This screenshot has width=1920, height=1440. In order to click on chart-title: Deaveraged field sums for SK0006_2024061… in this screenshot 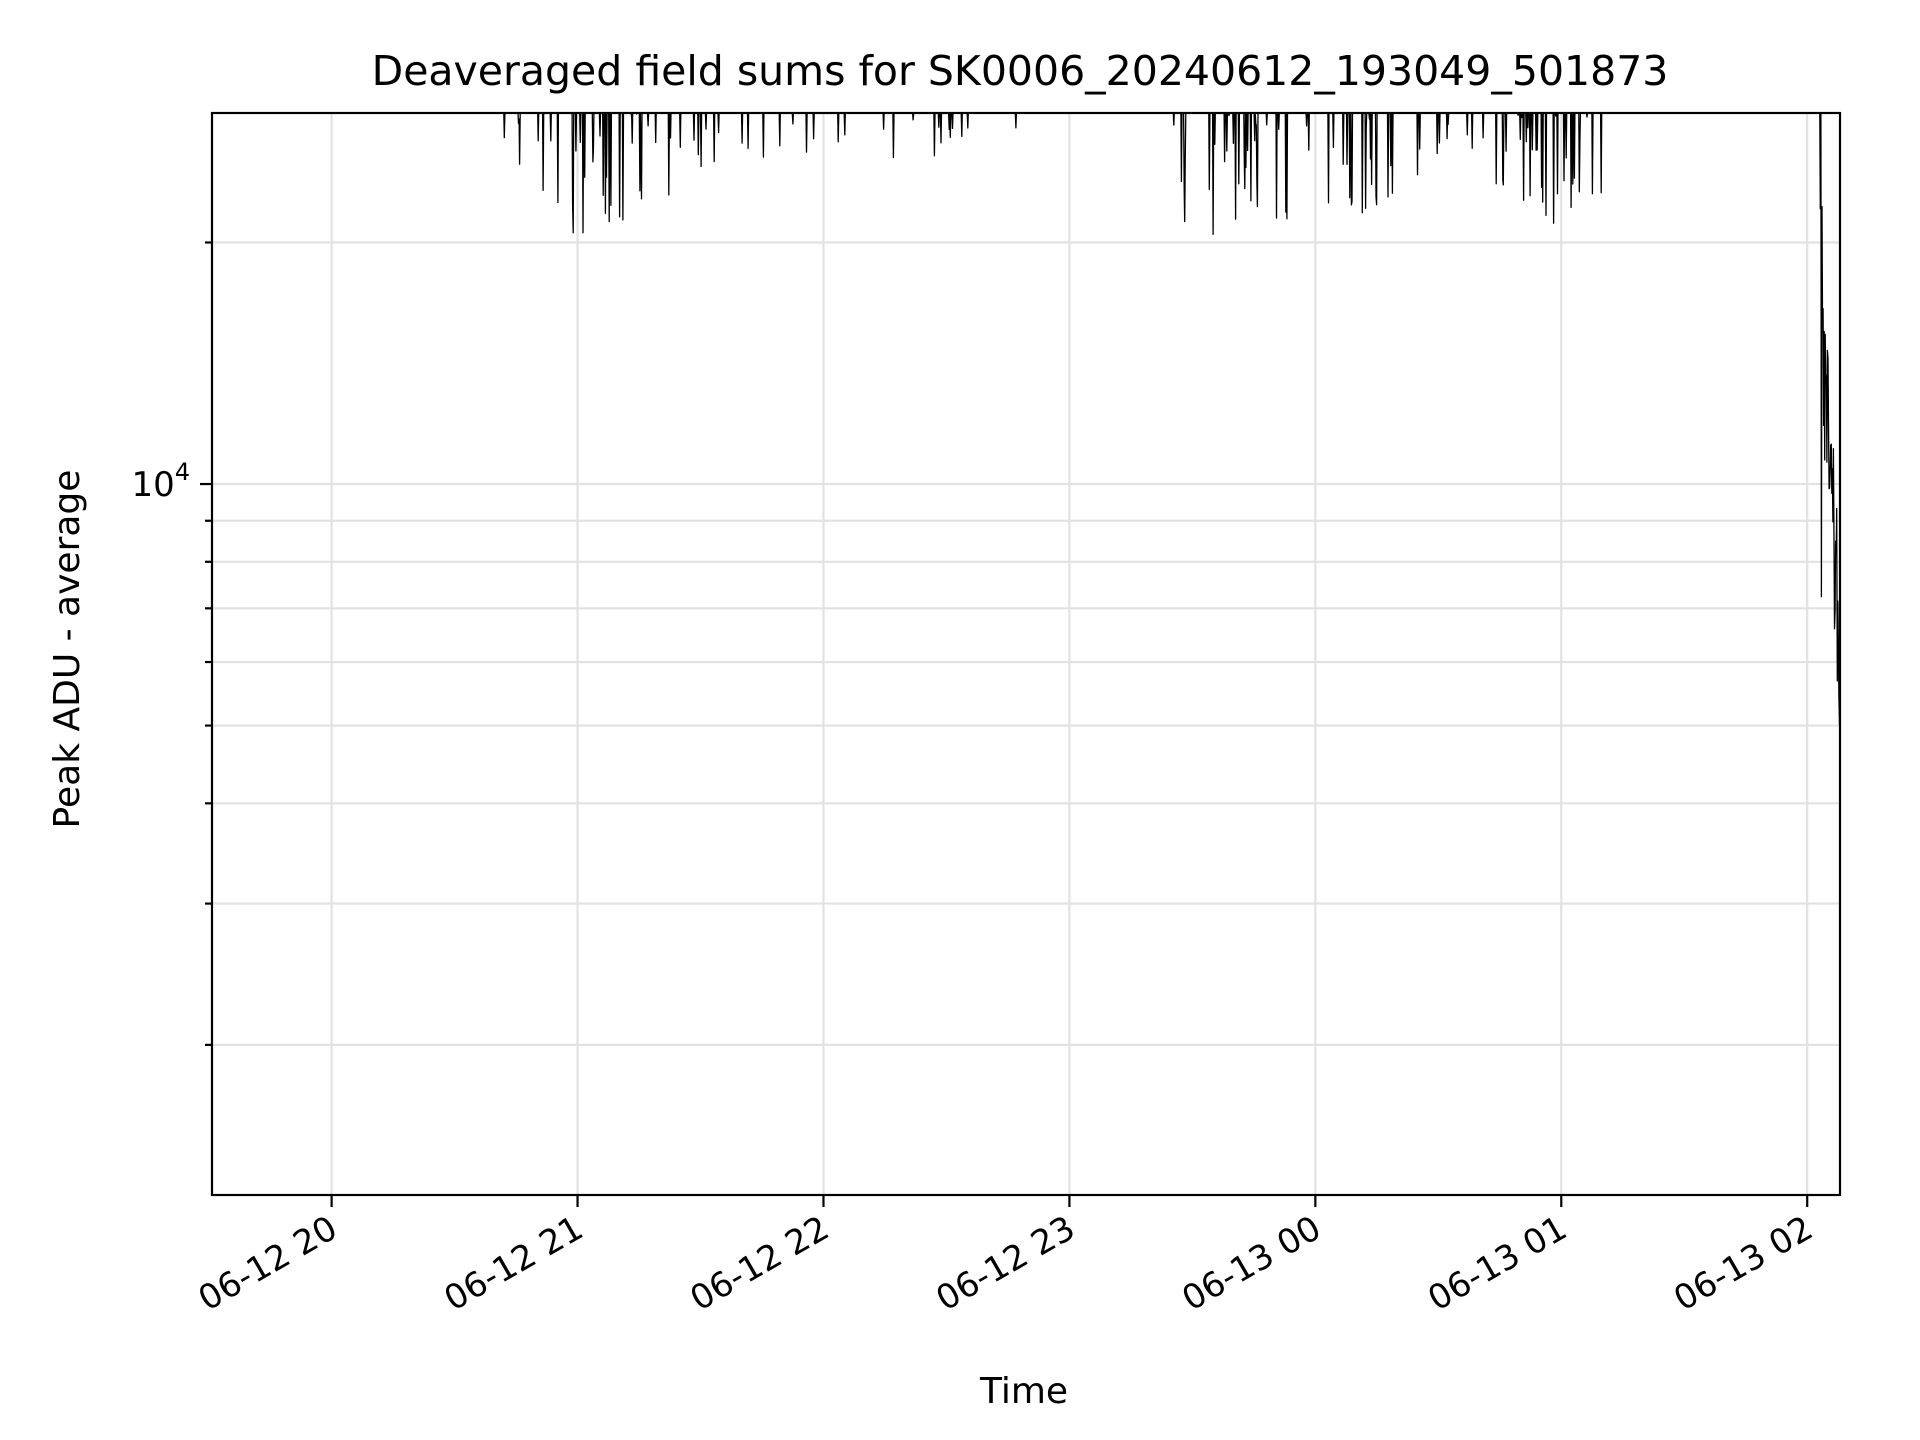, I will do `click(1020, 71)`.